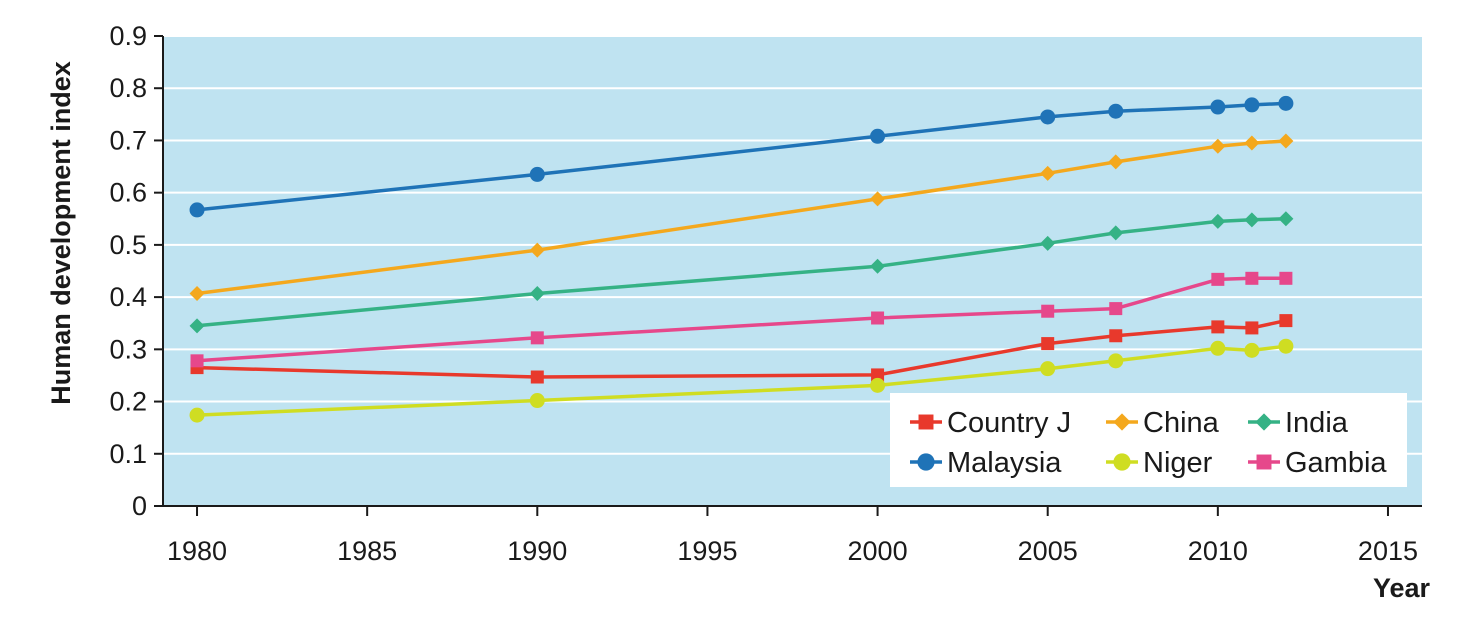  What do you see at coordinates (707, 551) in the screenshot?
I see `x-tick-label: 1995` at bounding box center [707, 551].